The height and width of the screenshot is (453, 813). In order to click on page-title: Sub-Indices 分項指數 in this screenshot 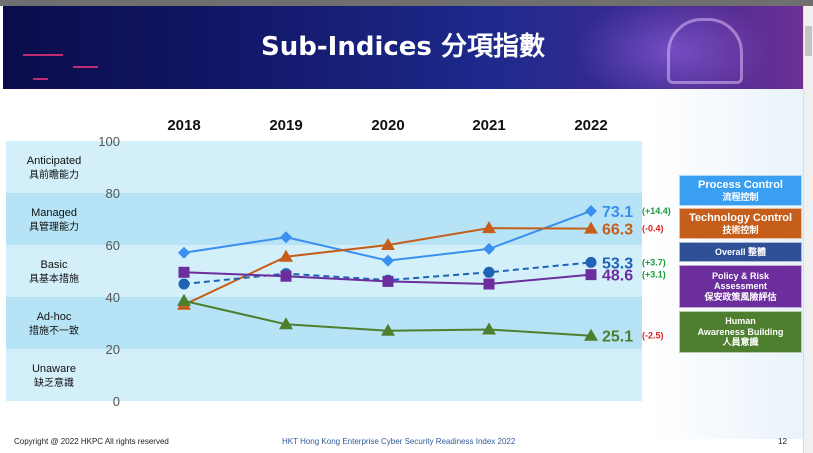, I will do `click(403, 47)`.